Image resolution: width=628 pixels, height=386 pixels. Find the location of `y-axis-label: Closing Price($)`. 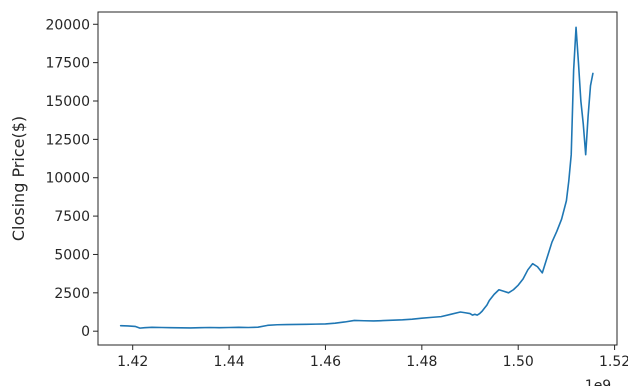

y-axis-label: Closing Price($) is located at coordinates (18, 178).